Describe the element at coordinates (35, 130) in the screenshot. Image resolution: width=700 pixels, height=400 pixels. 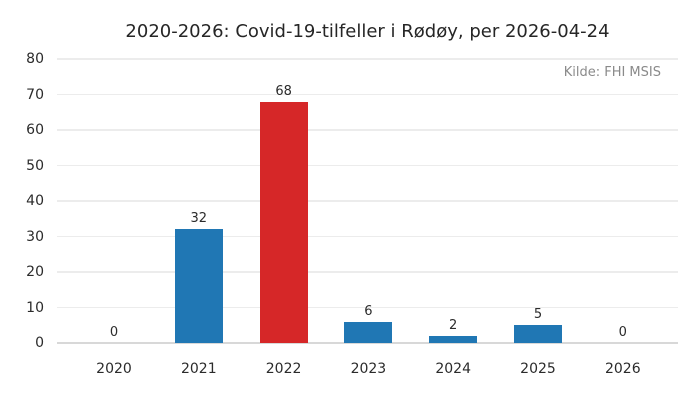
I see `y-tick-label-60: 60` at that location.